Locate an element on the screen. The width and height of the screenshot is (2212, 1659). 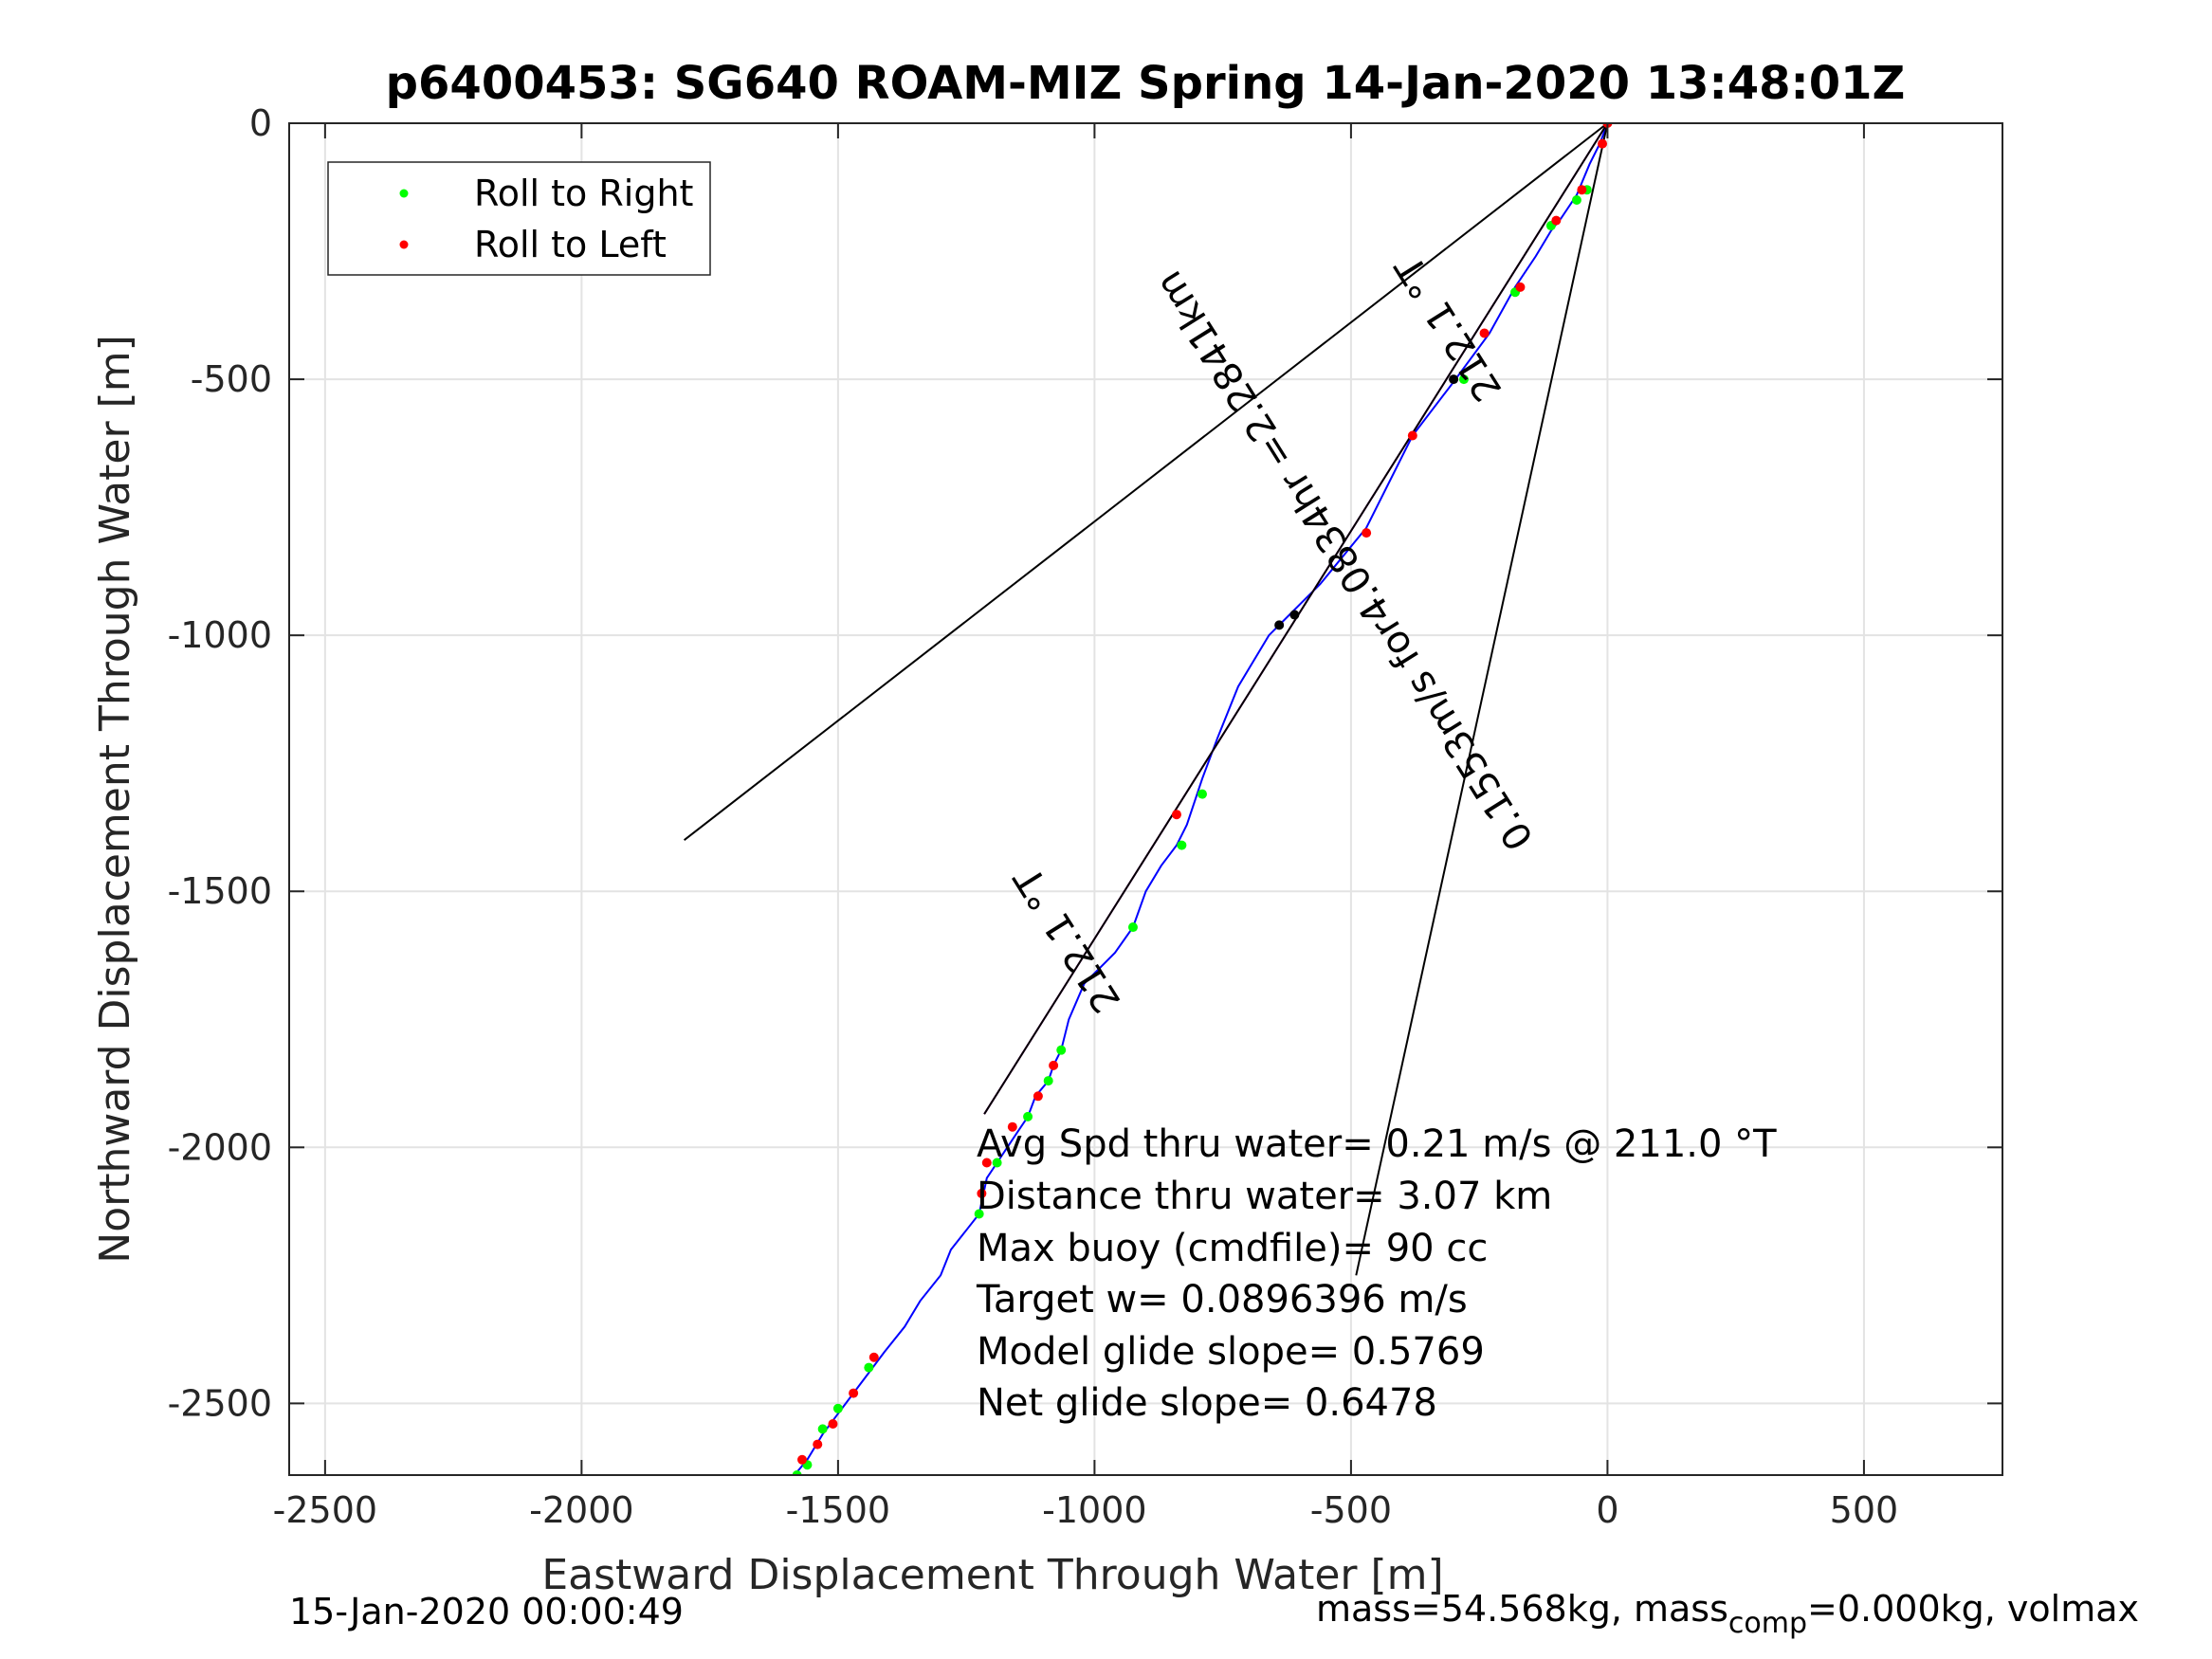
y-tick-label: 0 is located at coordinates (260, 123).